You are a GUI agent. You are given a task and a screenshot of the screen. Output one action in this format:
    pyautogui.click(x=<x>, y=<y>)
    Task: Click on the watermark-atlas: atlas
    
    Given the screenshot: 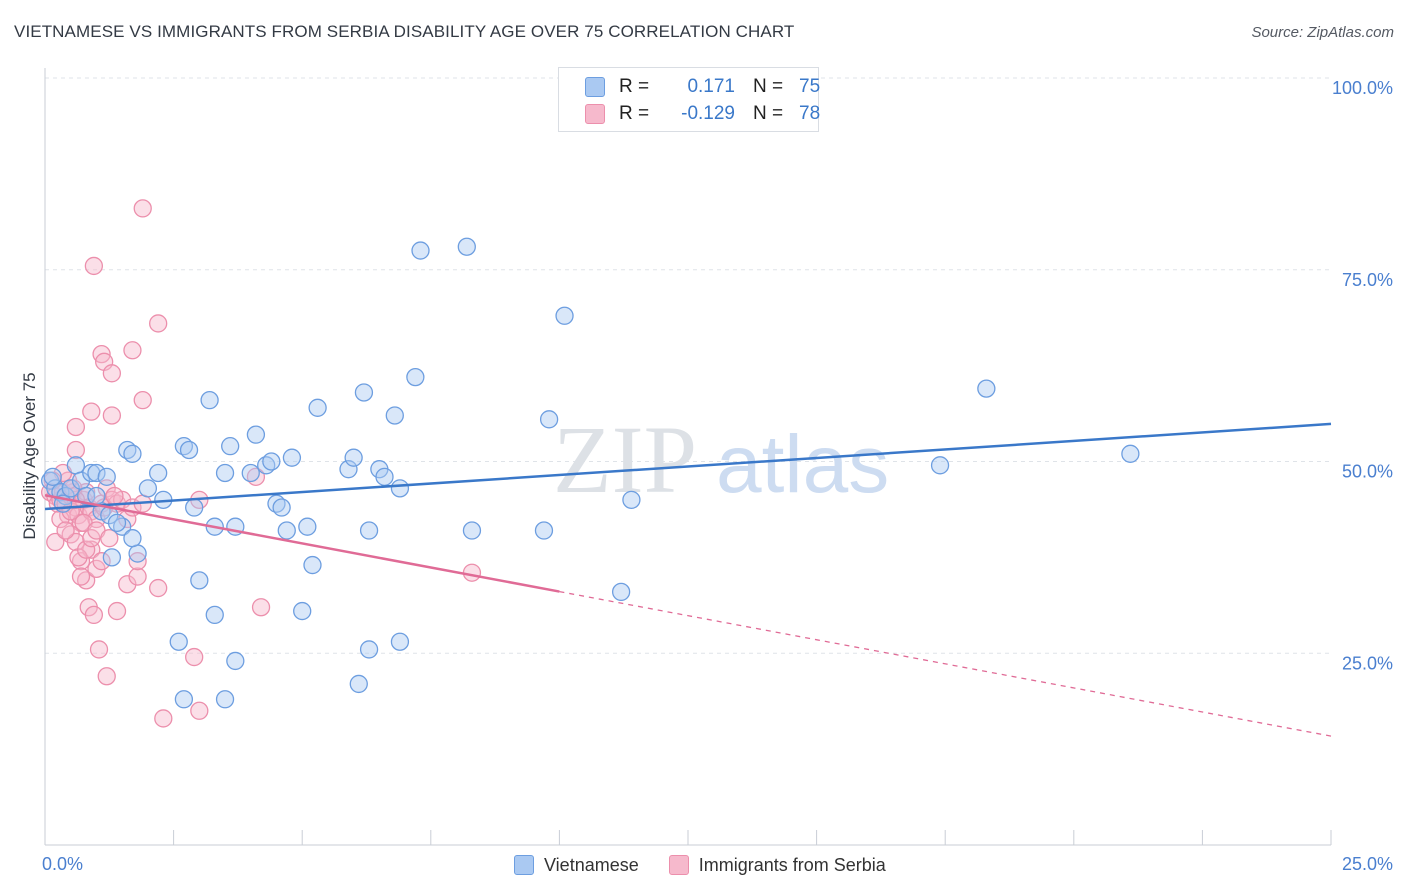 What is the action you would take?
    pyautogui.click(x=802, y=464)
    